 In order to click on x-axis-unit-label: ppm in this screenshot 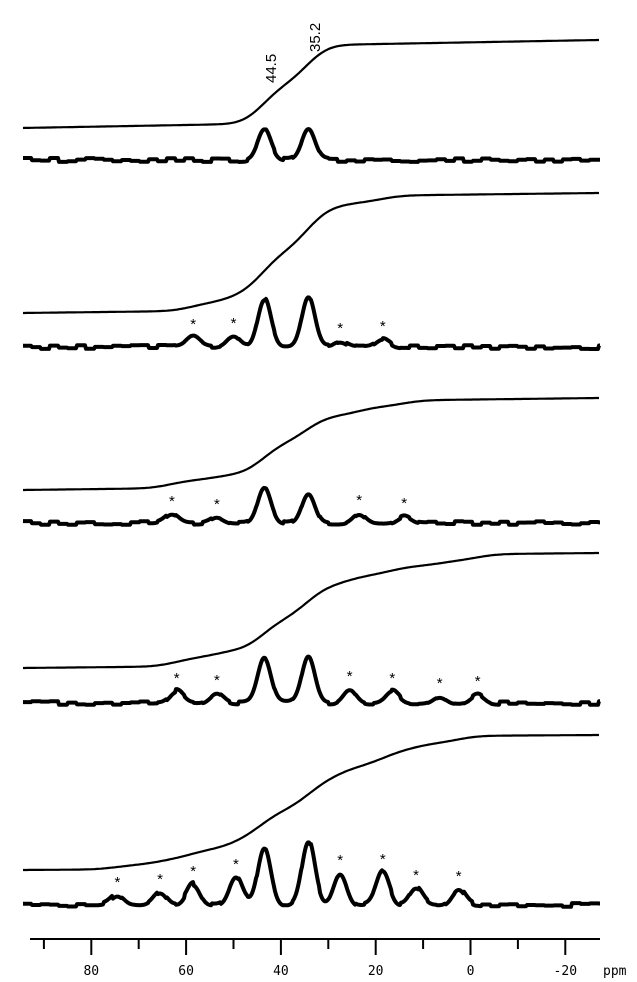, I will do `click(615, 971)`.